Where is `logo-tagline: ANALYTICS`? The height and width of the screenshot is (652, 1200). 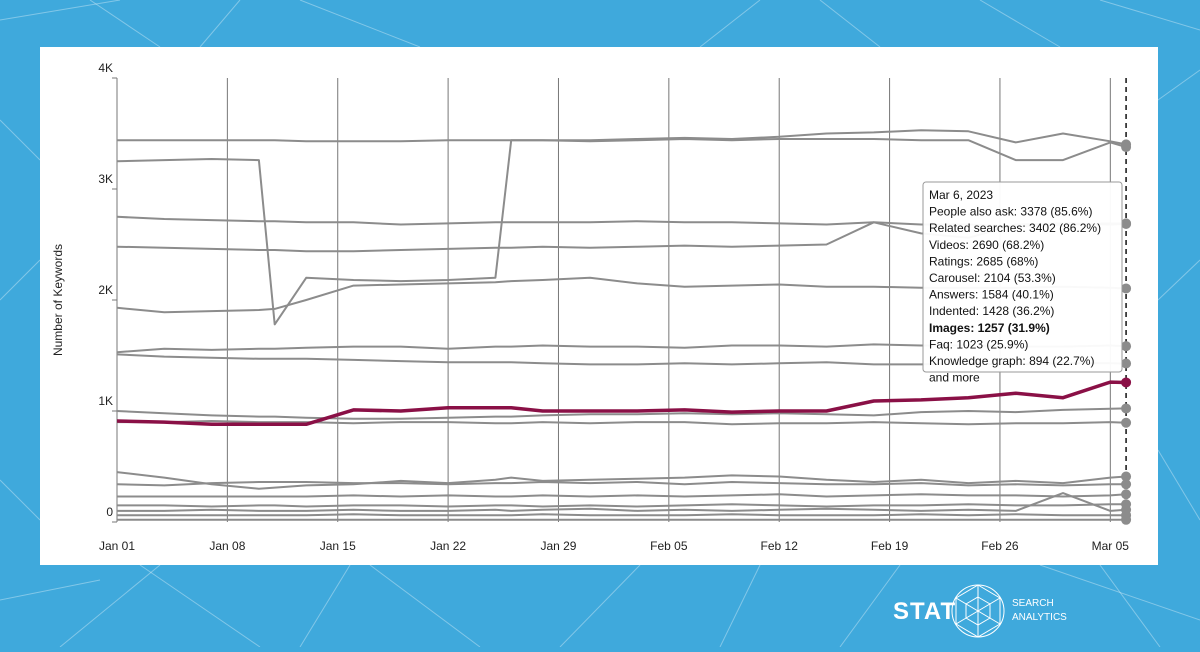 logo-tagline: ANALYTICS is located at coordinates (1039, 617).